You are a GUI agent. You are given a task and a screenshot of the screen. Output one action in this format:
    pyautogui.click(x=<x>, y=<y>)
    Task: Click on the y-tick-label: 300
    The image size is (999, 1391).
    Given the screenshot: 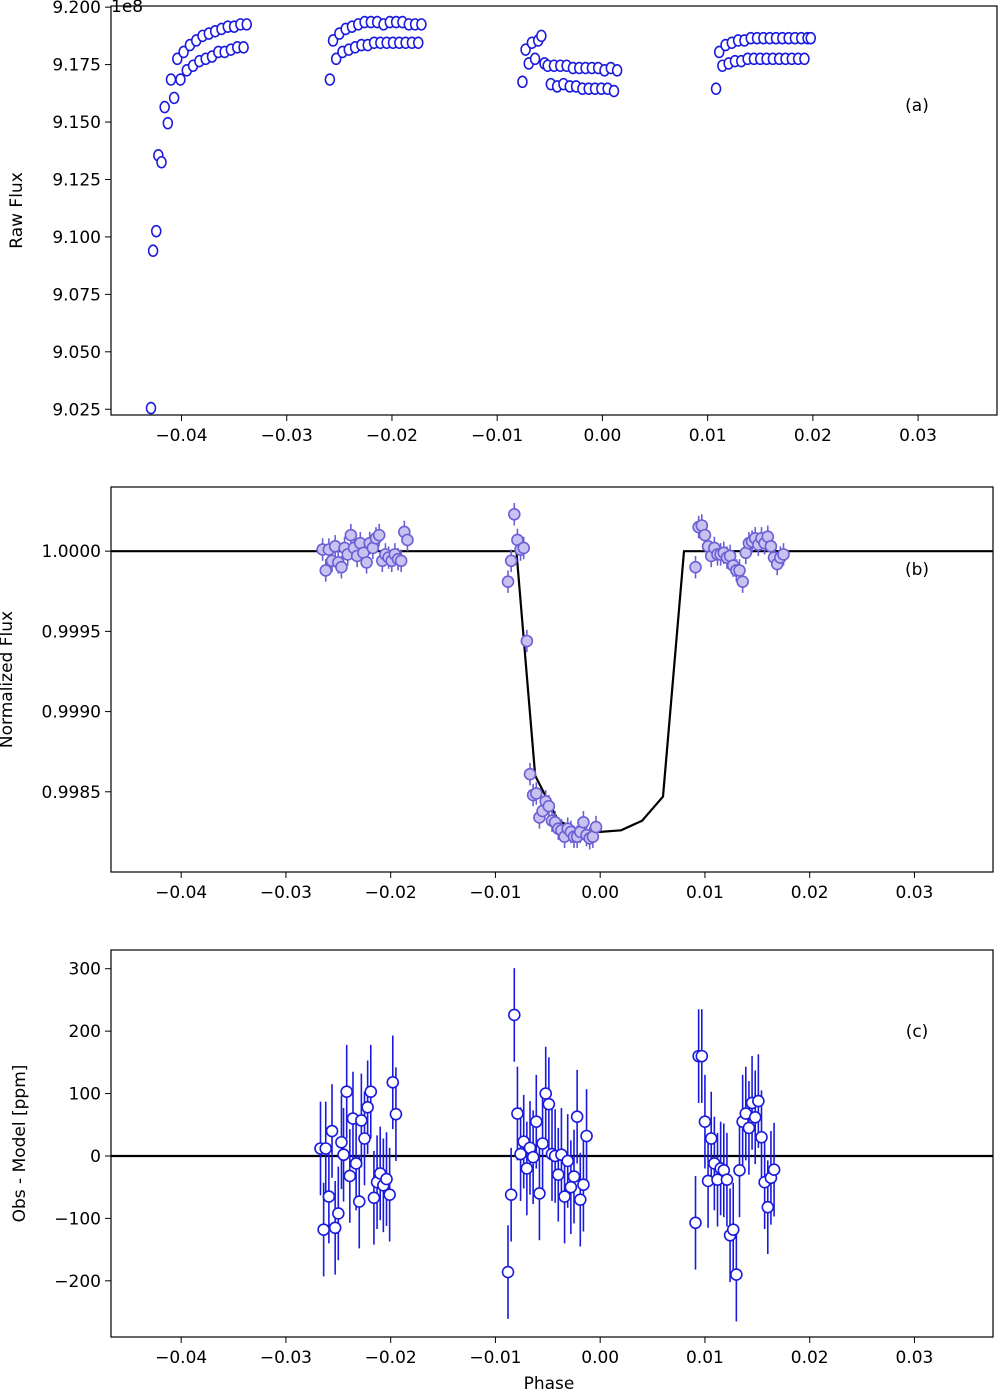 What is the action you would take?
    pyautogui.click(x=85, y=970)
    